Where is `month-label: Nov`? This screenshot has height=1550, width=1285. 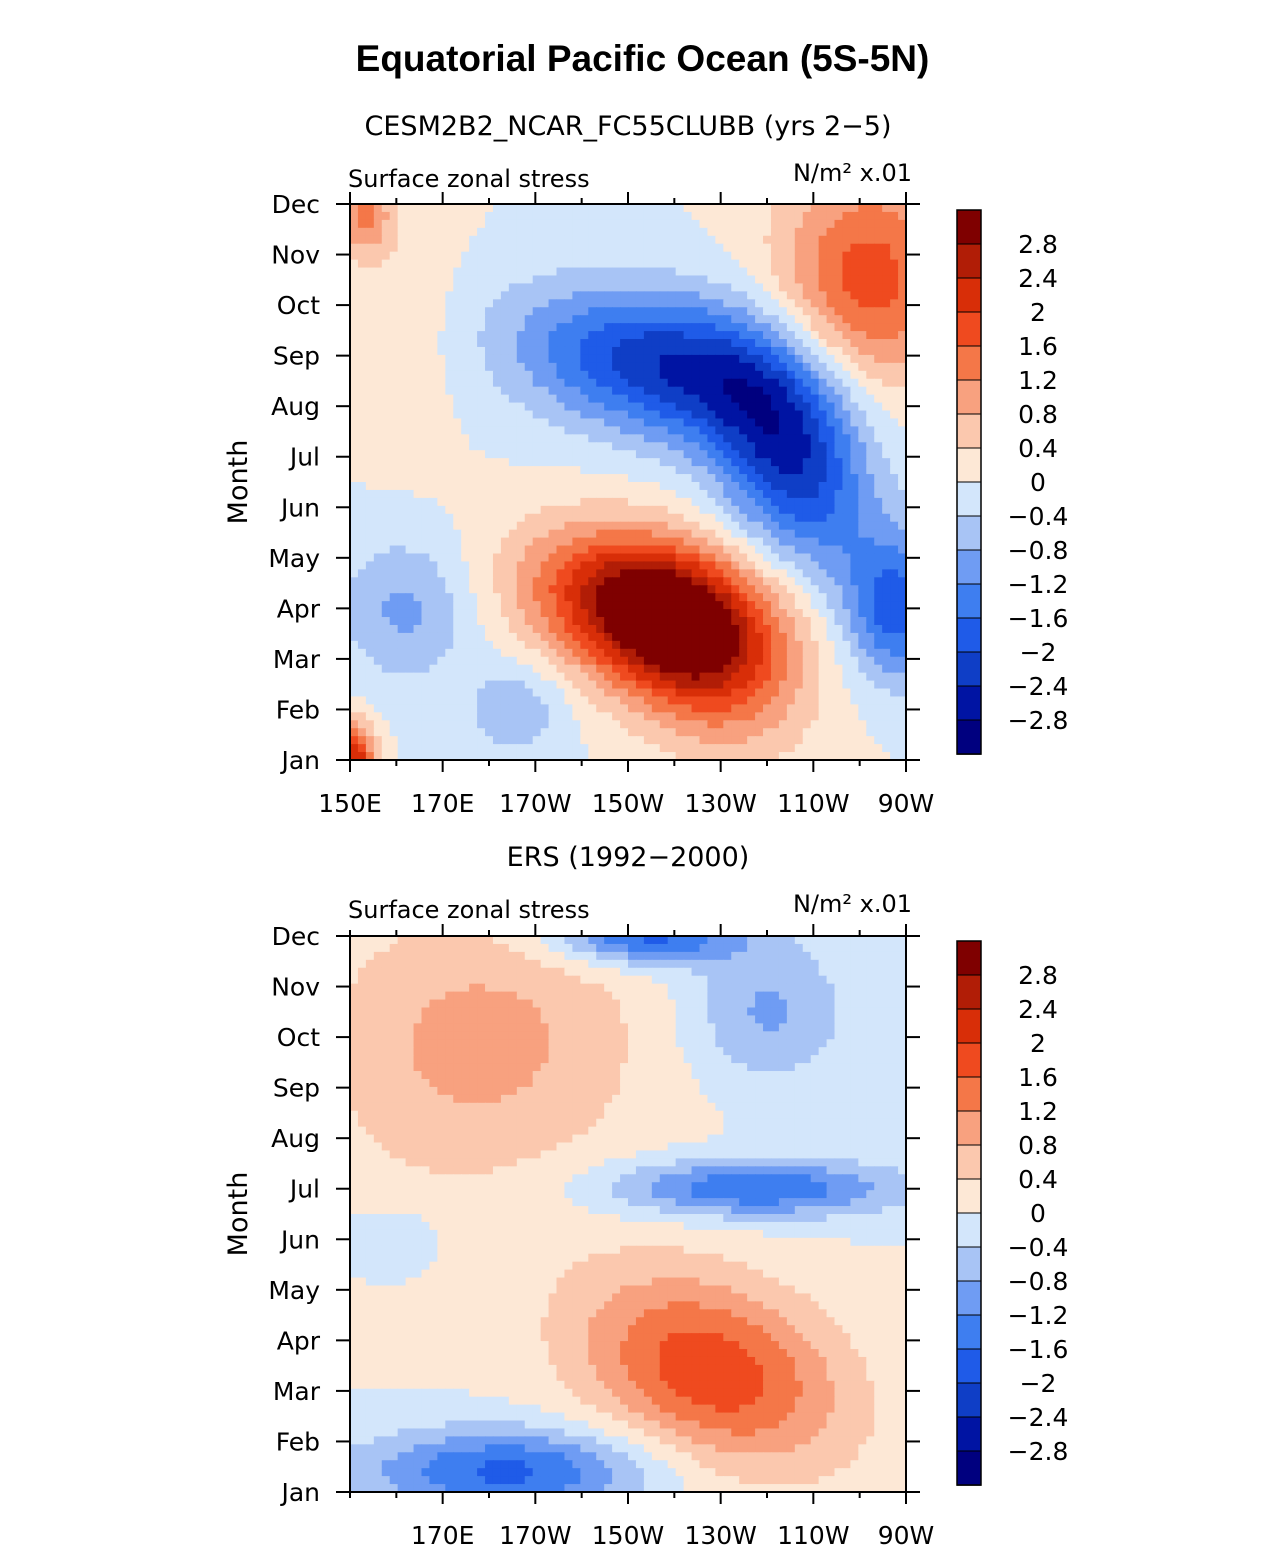
month-label: Nov is located at coordinates (295, 255).